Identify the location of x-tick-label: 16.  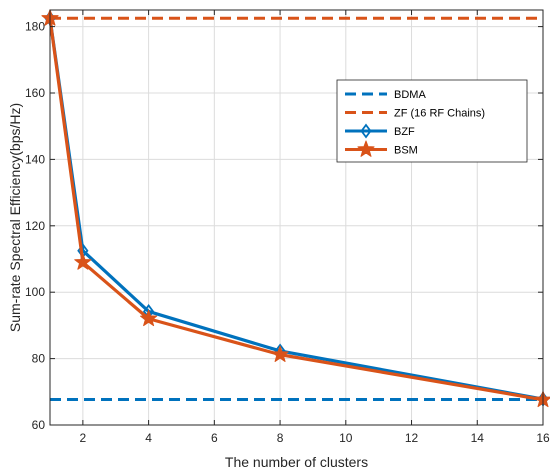
(543, 438).